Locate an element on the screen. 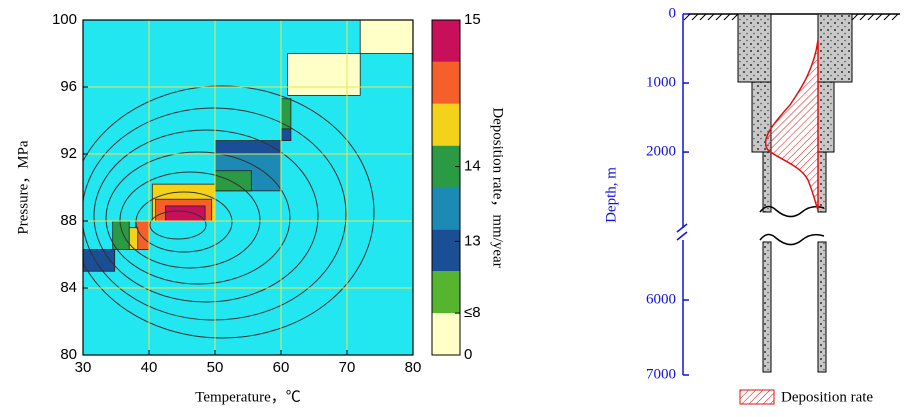  y-tick-label: 92 is located at coordinates (68, 153).